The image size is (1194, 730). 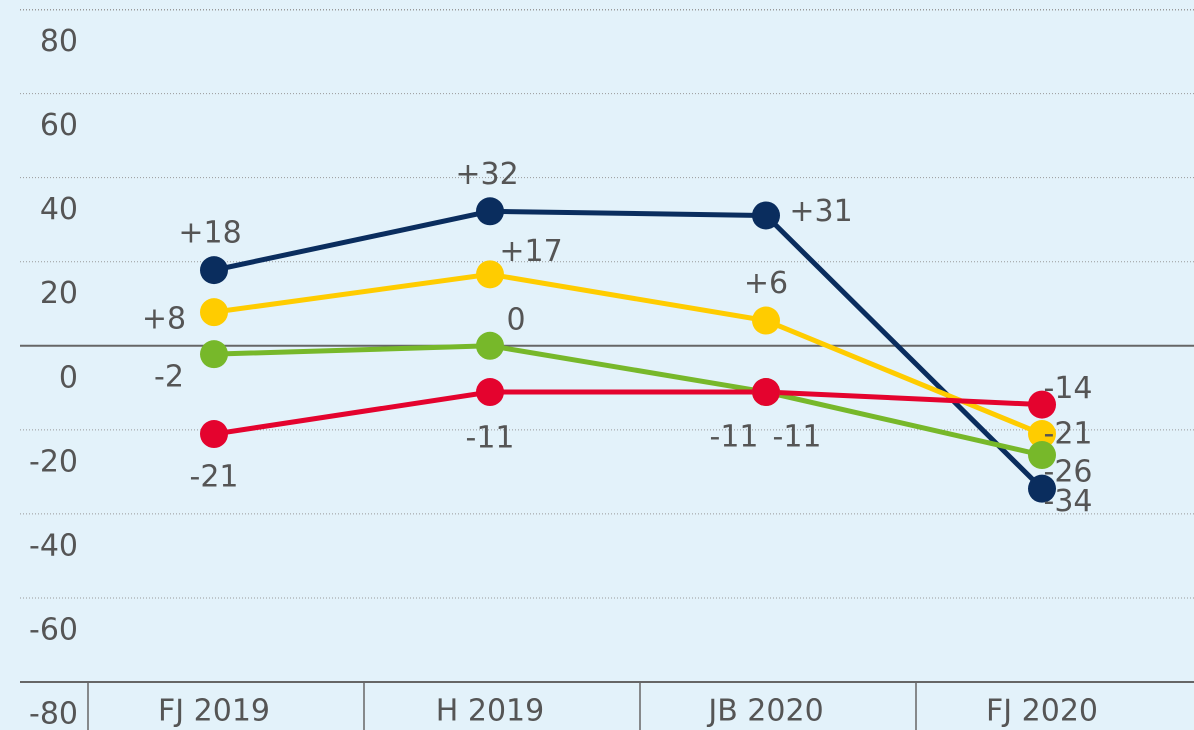 What do you see at coordinates (53, 461) in the screenshot?
I see `y-tick-label: -20` at bounding box center [53, 461].